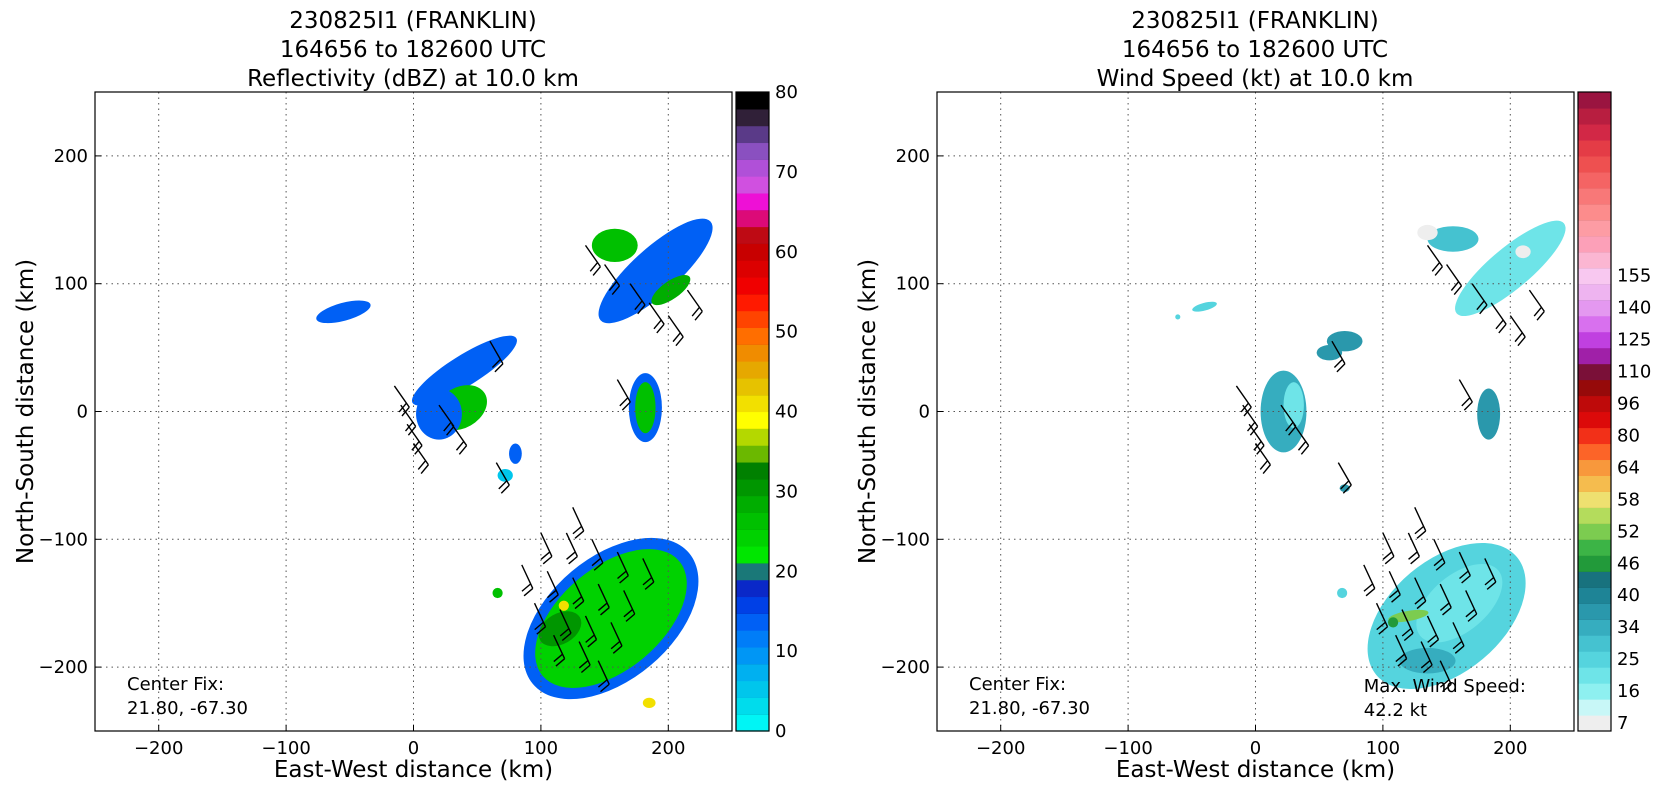  Describe the element at coordinates (63, 667) in the screenshot. I see `y-tick-label: −200` at that location.